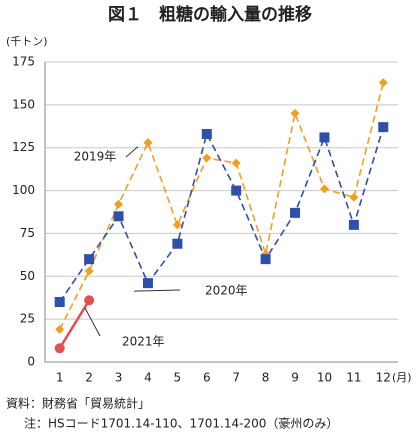 This screenshot has width=420, height=435. What do you see at coordinates (74, 324) in the screenshot?
I see `series-line` at bounding box center [74, 324].